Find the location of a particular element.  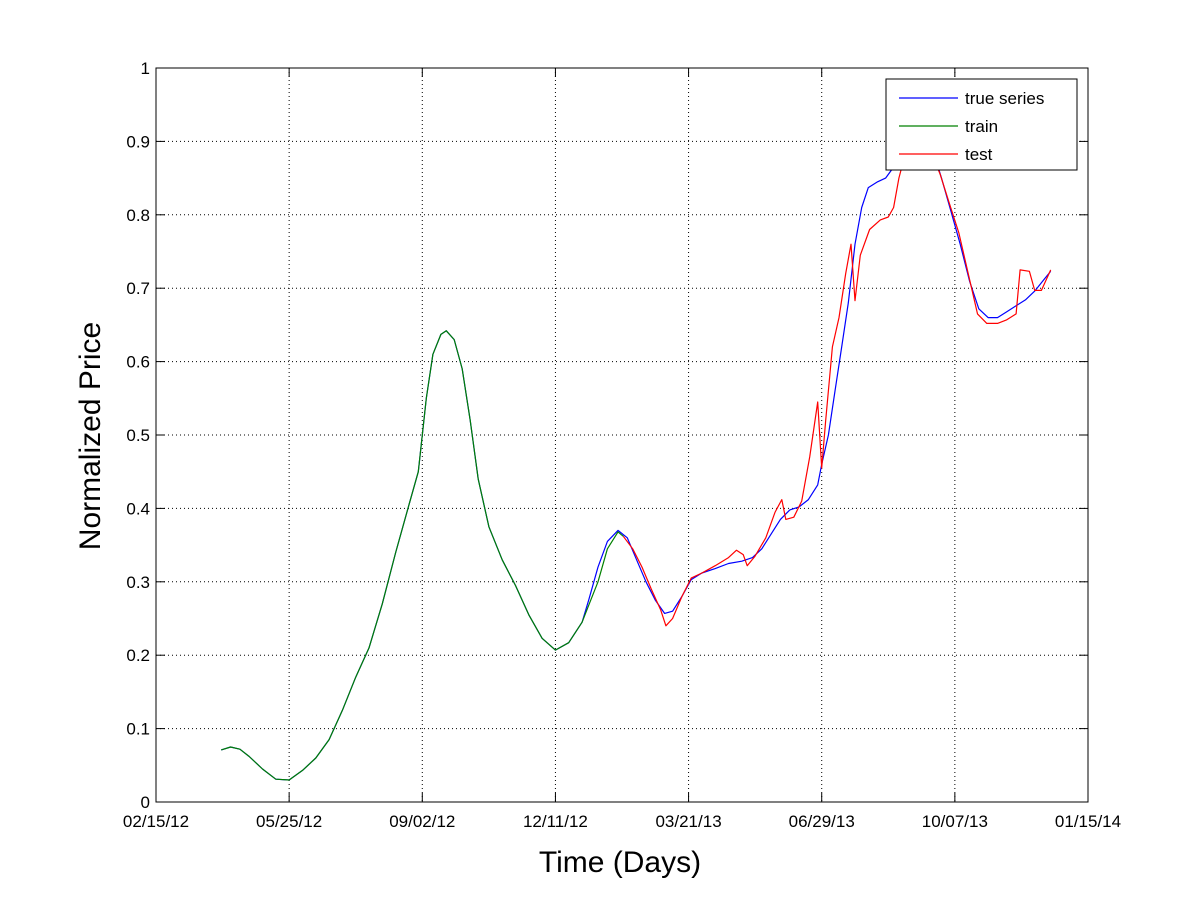

y-tick-label: 0.8 is located at coordinates (138, 215).